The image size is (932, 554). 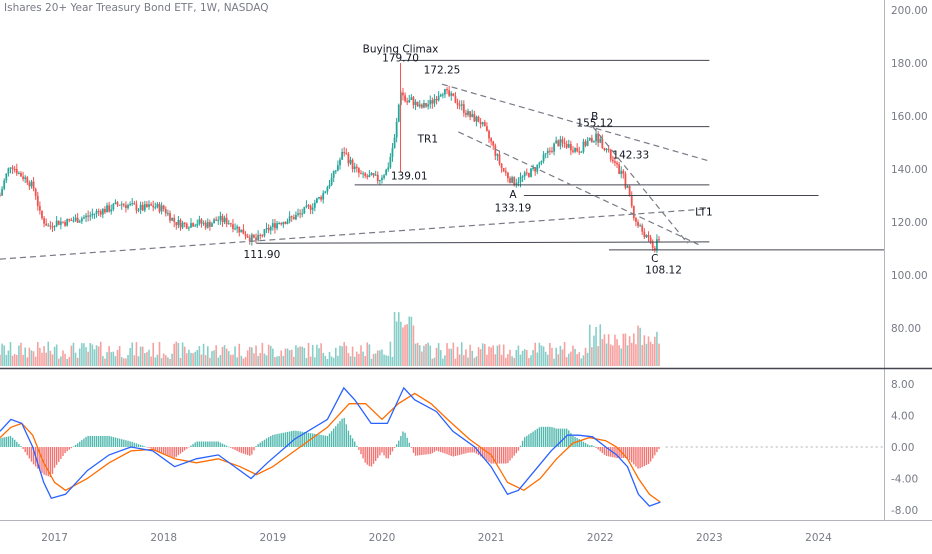 What do you see at coordinates (902, 448) in the screenshot?
I see `macd-tick-label: 0.00` at bounding box center [902, 448].